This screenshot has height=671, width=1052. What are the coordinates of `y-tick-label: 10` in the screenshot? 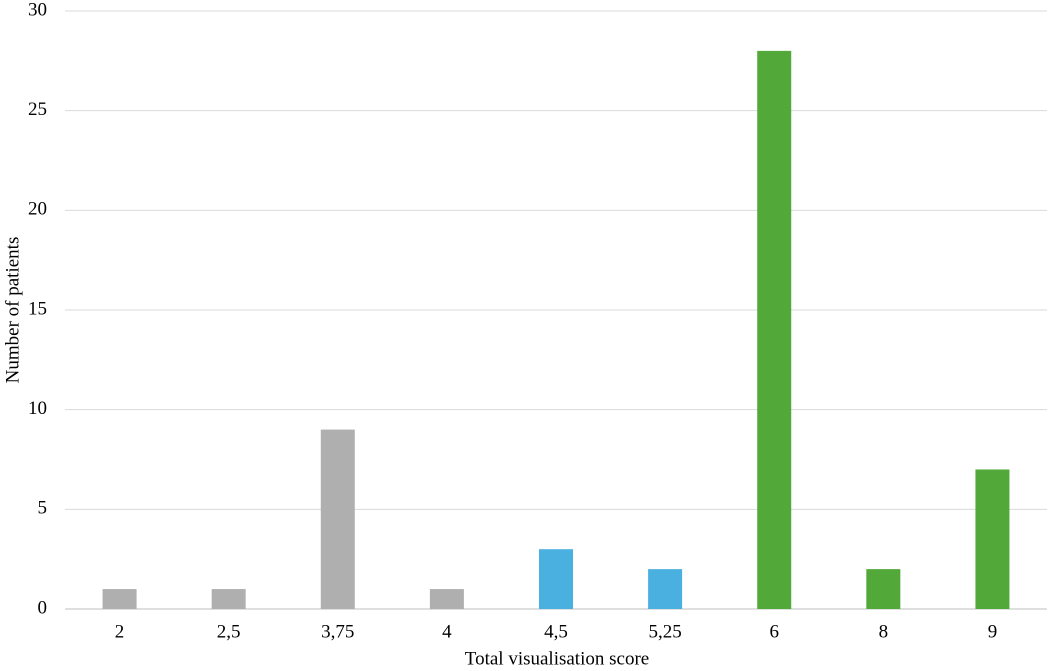 It's located at (37, 408).